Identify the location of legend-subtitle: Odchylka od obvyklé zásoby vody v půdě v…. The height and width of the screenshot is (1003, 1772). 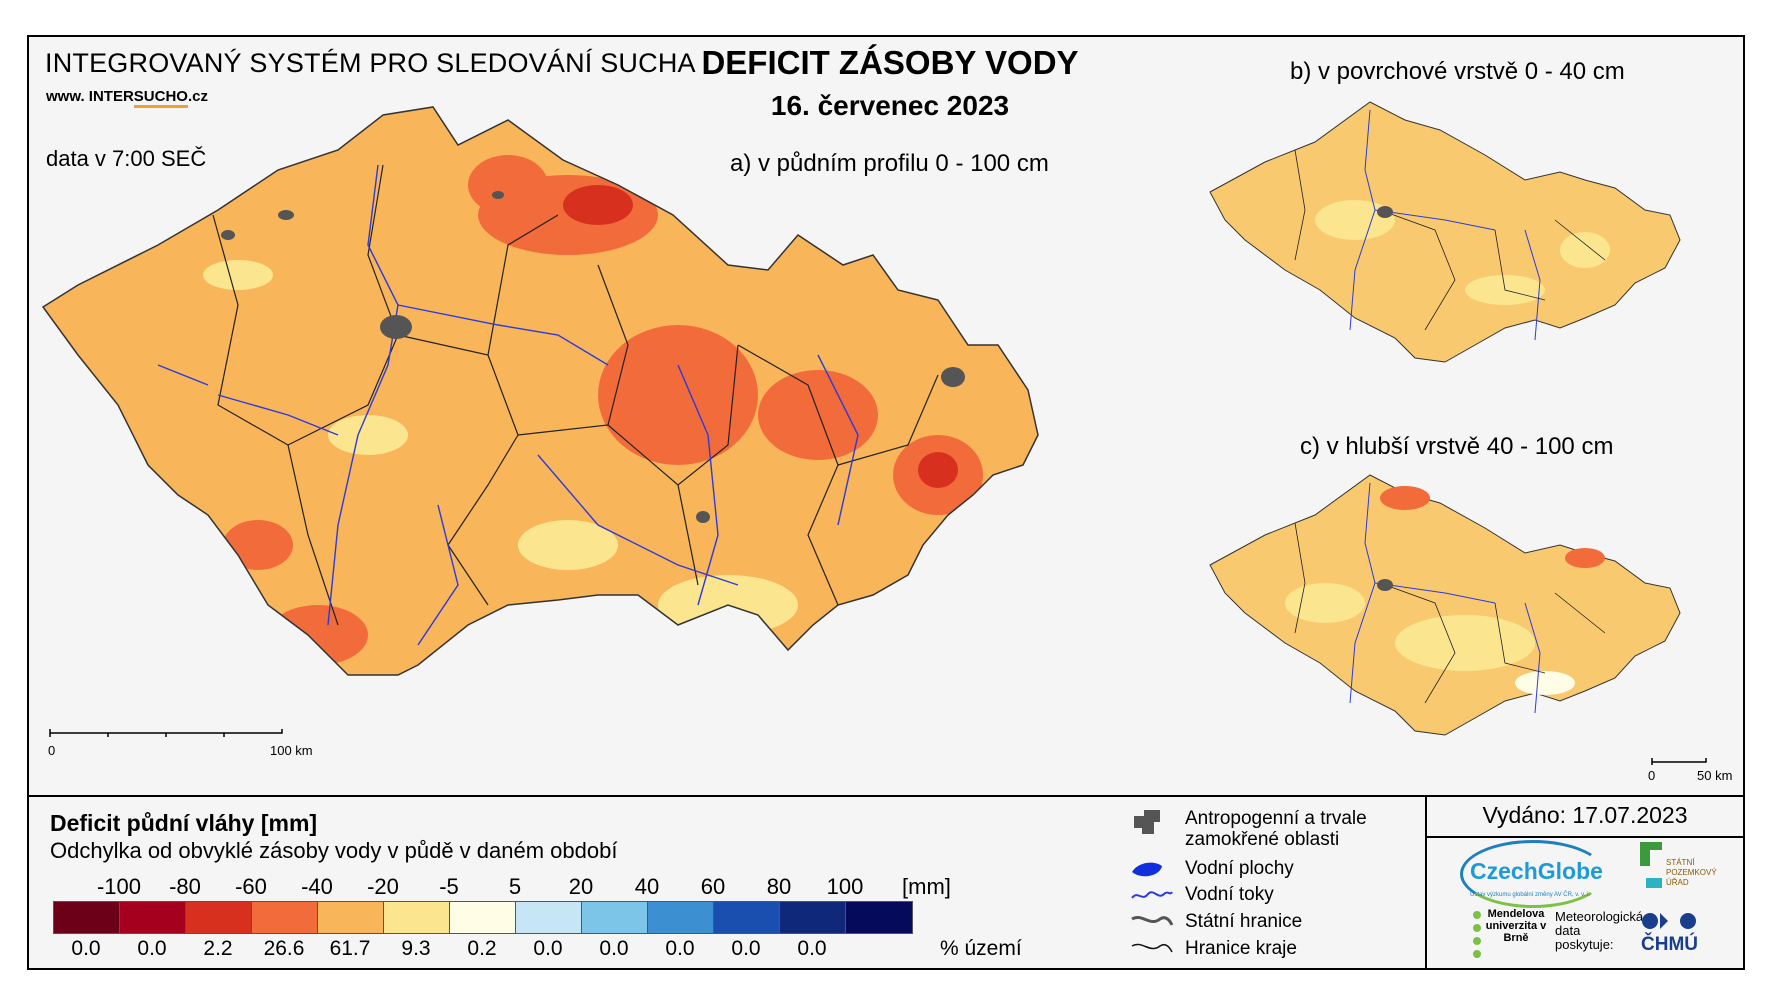
(334, 850).